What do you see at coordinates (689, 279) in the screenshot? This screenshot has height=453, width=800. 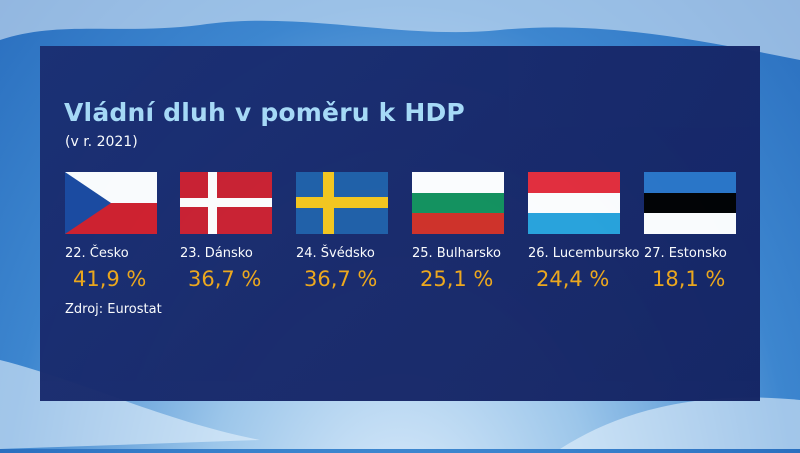 I see `country-value: 18,1 %` at bounding box center [689, 279].